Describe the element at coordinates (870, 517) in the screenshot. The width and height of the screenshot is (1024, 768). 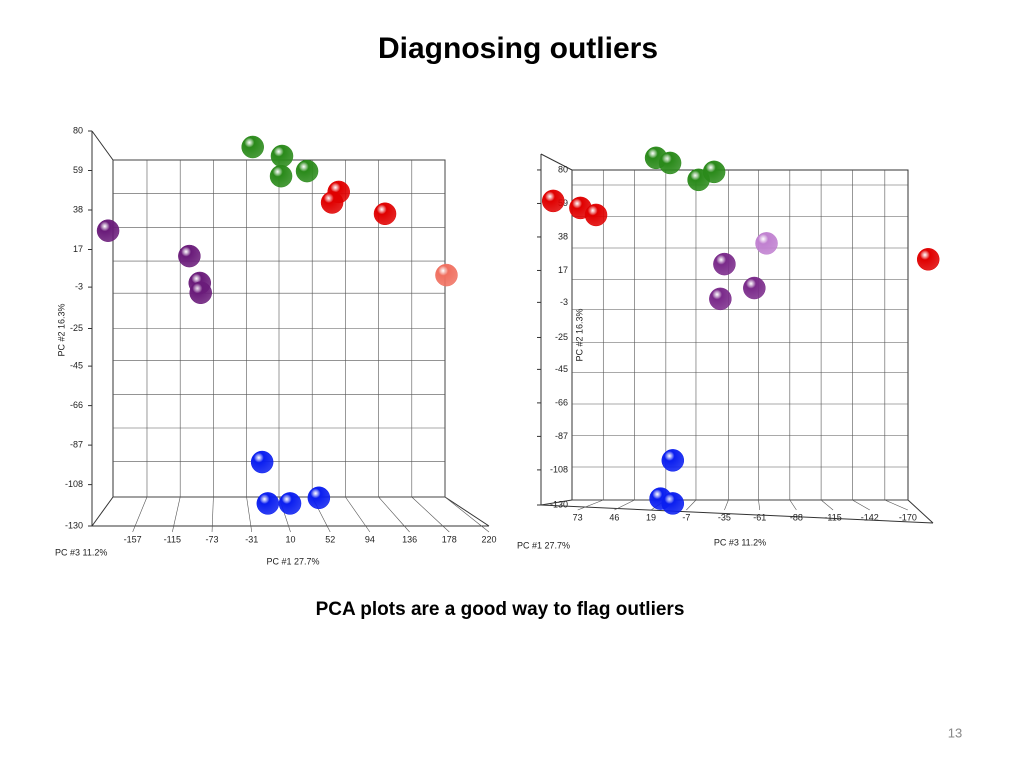
I see `x-tick-label: -142` at that location.